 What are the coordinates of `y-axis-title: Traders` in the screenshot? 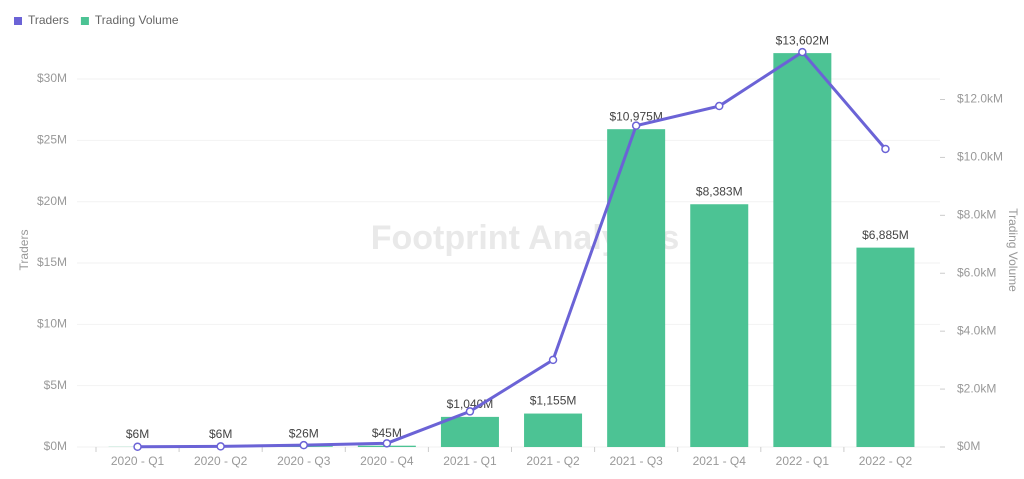 It's located at (24, 250).